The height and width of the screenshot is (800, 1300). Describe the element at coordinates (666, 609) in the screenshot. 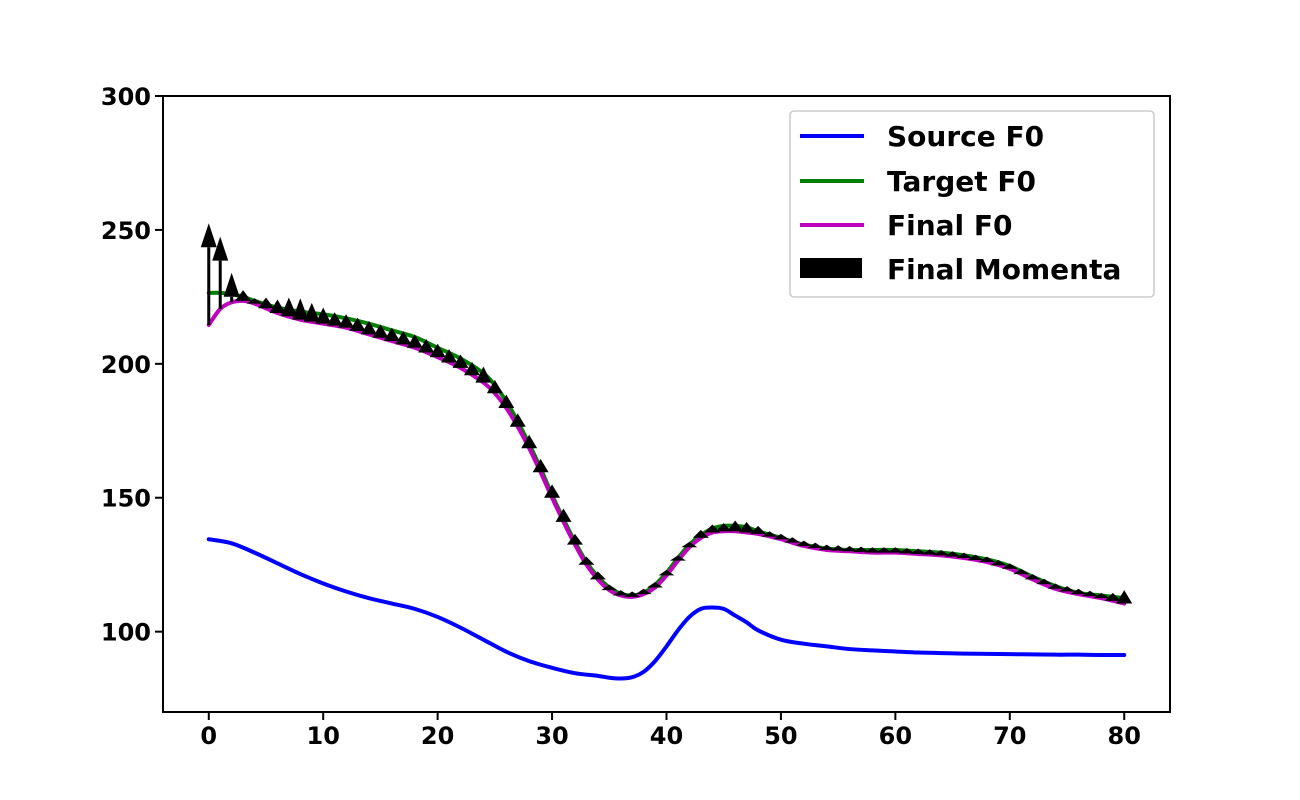

I see `series-line-source-f0` at that location.